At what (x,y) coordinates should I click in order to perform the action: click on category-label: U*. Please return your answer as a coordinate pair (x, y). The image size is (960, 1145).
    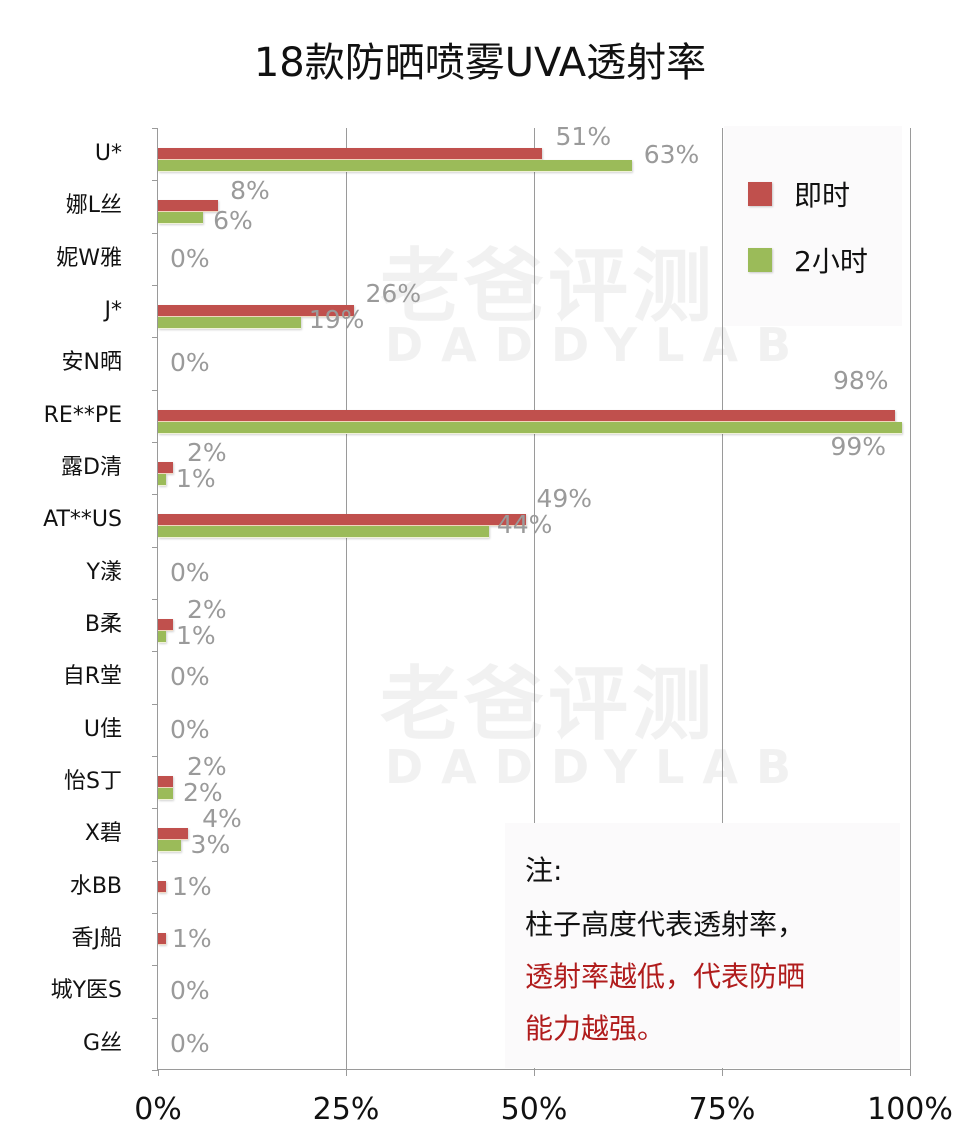
    Looking at the image, I should click on (108, 153).